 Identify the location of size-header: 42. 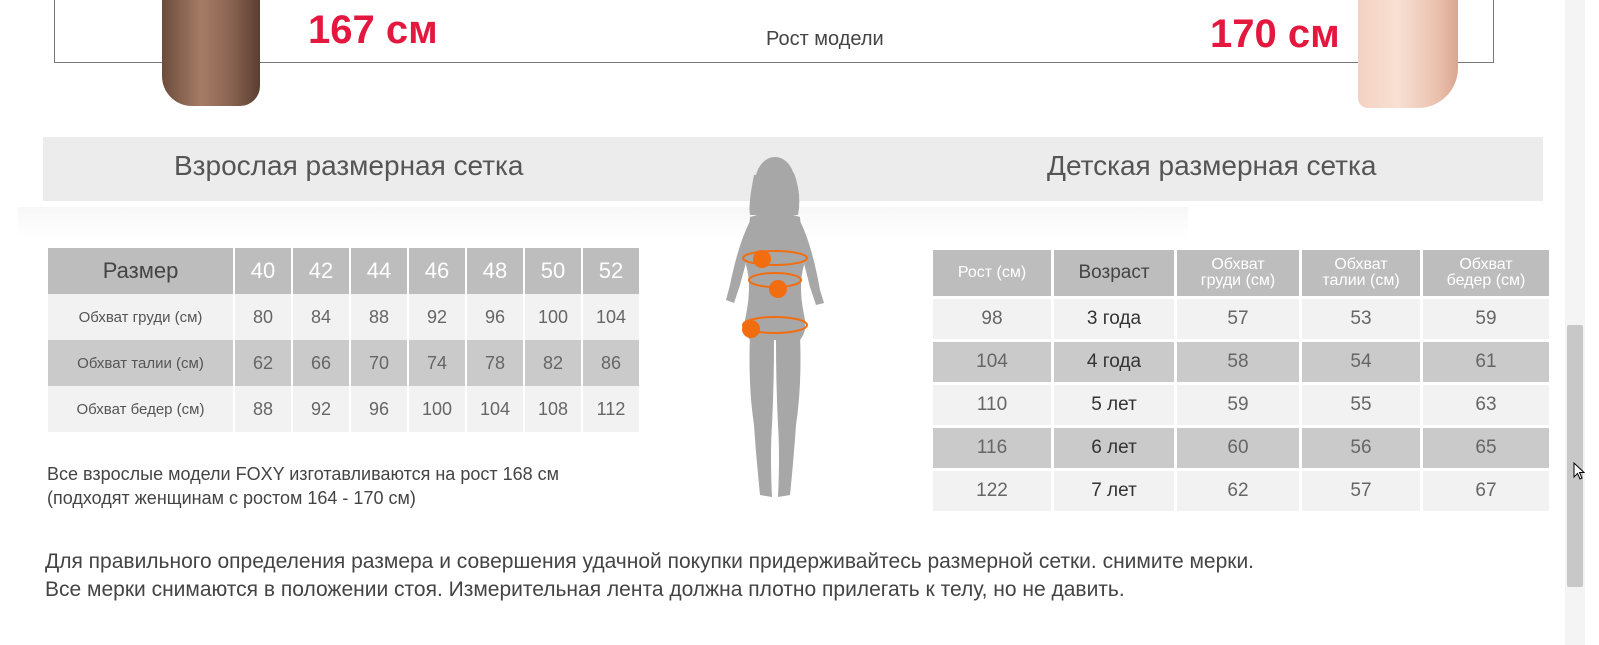
(321, 271).